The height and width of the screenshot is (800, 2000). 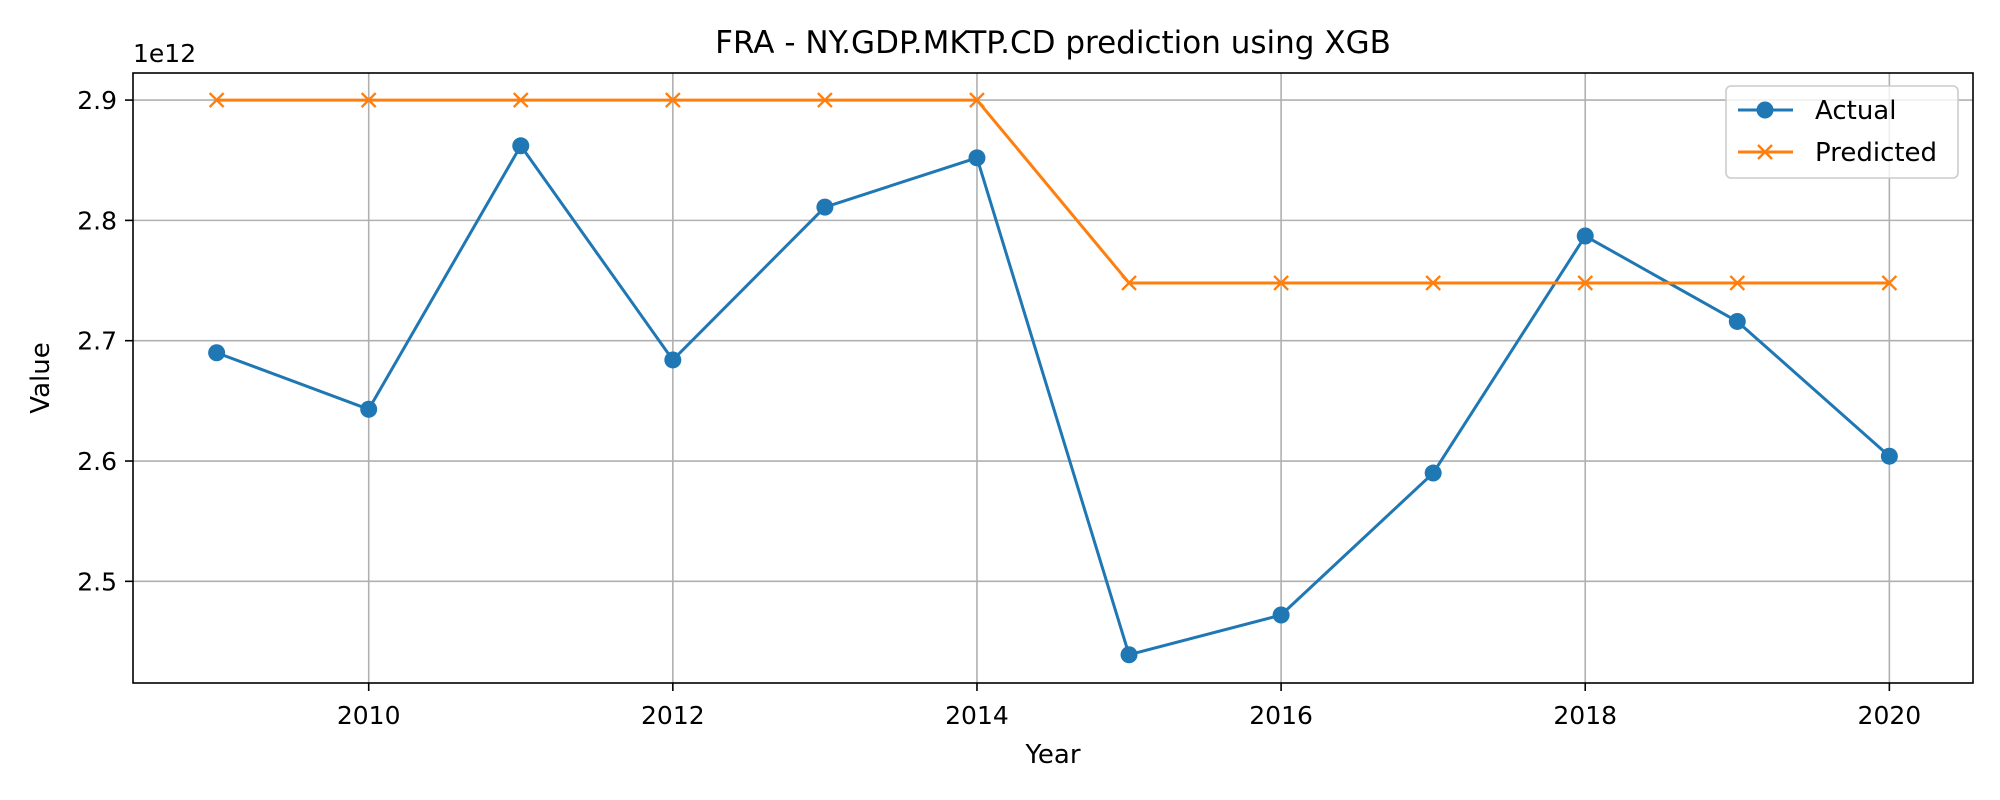 I want to click on y-tick-label: 2.7, so click(x=97, y=341).